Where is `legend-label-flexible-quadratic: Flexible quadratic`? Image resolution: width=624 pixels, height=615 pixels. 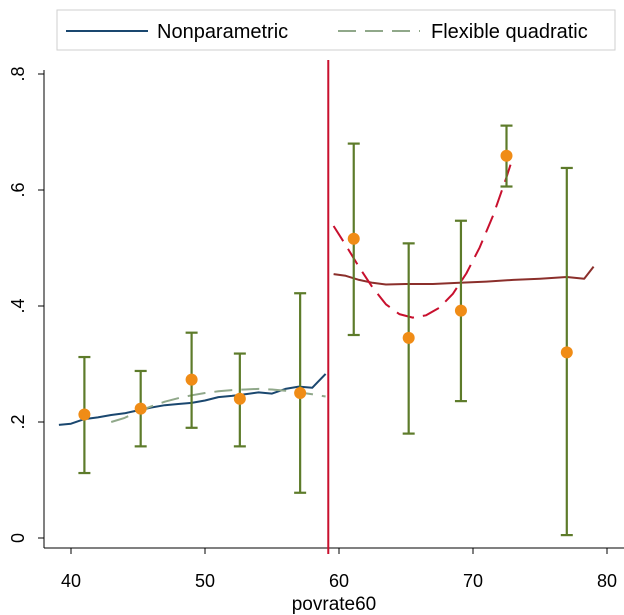
legend-label-flexible-quadratic: Flexible quadratic is located at coordinates (509, 32).